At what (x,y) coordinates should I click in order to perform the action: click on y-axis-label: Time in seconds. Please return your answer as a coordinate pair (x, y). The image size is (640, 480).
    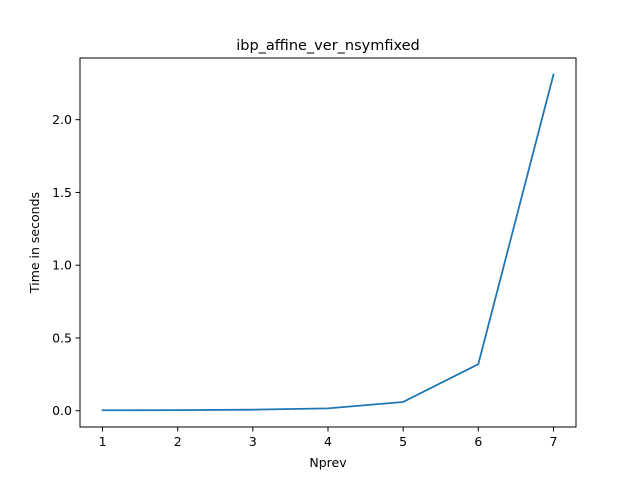
    Looking at the image, I should click on (34, 243).